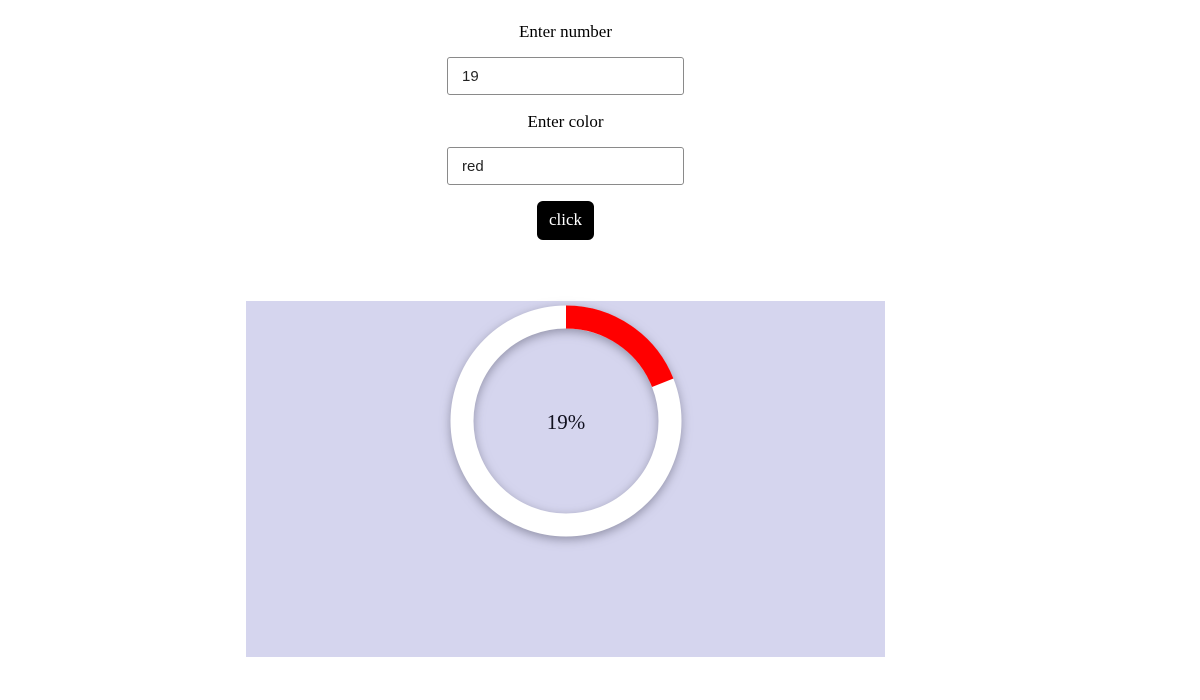 The image size is (1200, 700). What do you see at coordinates (565, 121) in the screenshot?
I see `color-label: Enter color` at bounding box center [565, 121].